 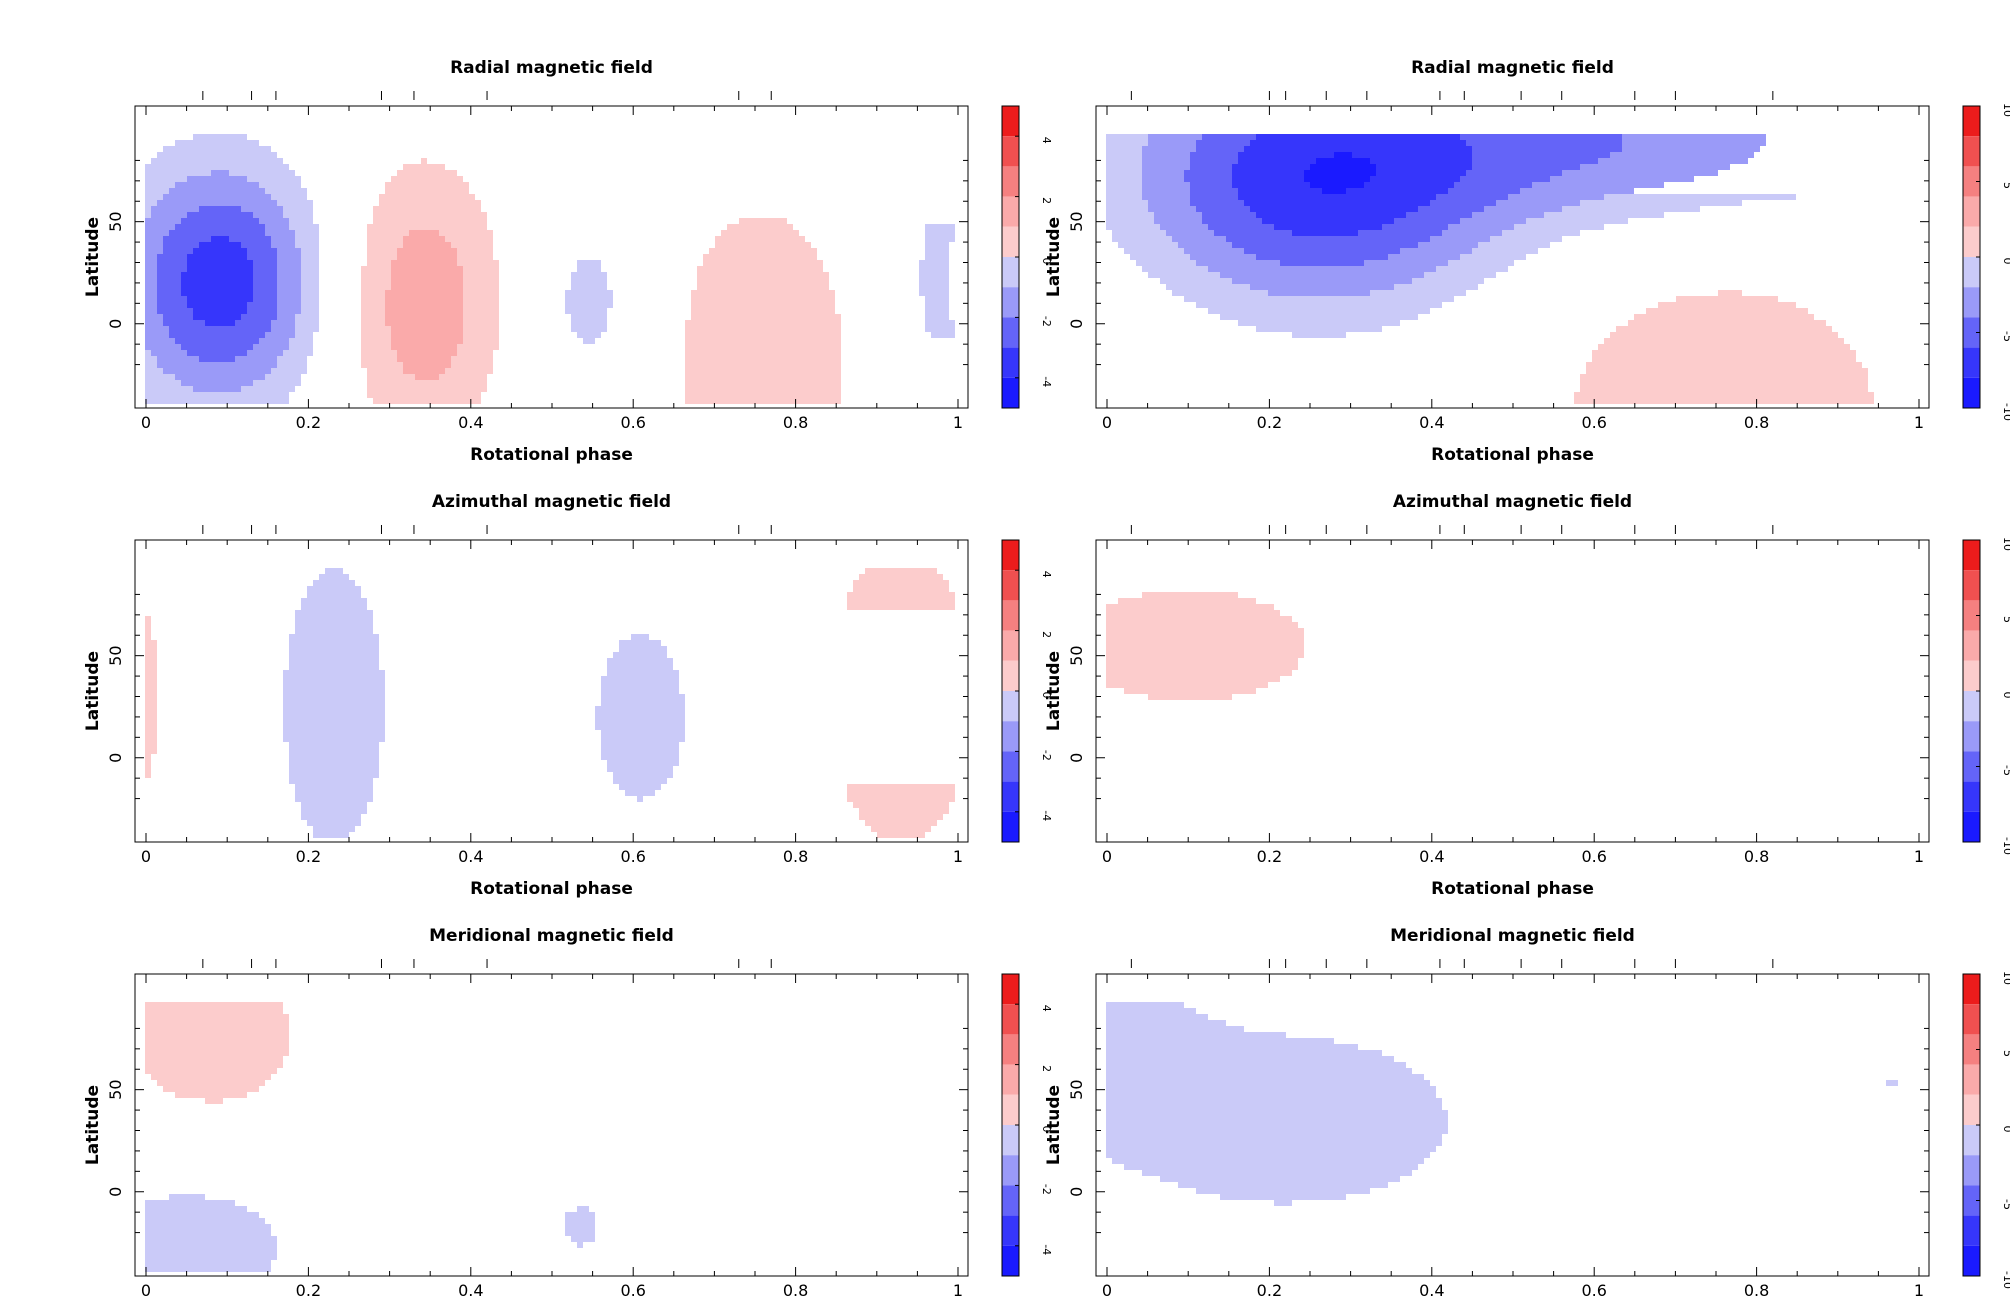 I want to click on colorbar-tick-label: 5, so click(x=2005, y=1053).